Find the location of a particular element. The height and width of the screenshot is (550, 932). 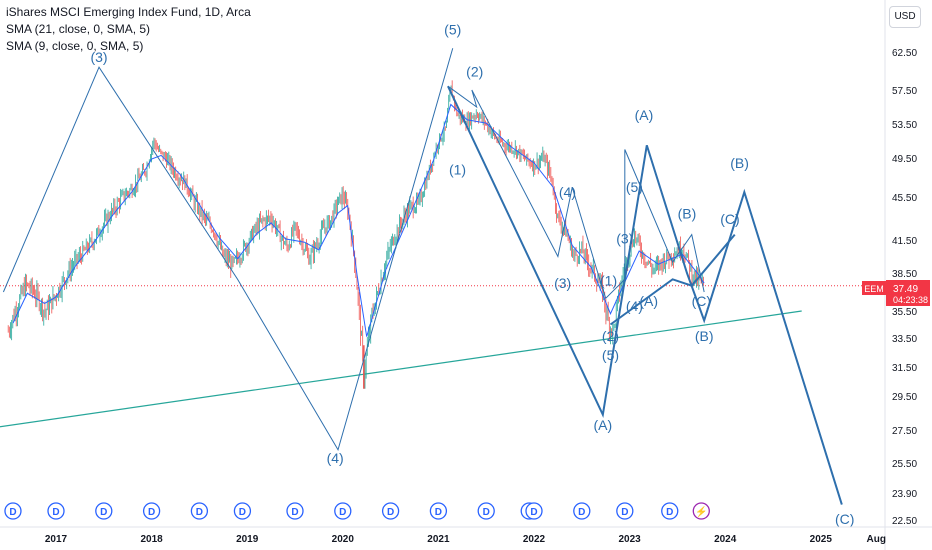

symbol-tag is located at coordinates (874, 288).